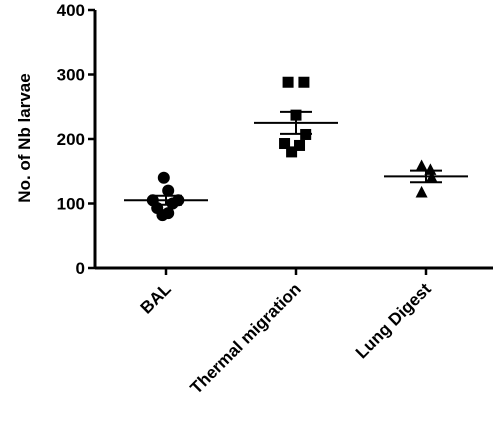 This screenshot has height=424, width=502. Describe the element at coordinates (71, 139) in the screenshot. I see `y-tick-label: 200` at that location.